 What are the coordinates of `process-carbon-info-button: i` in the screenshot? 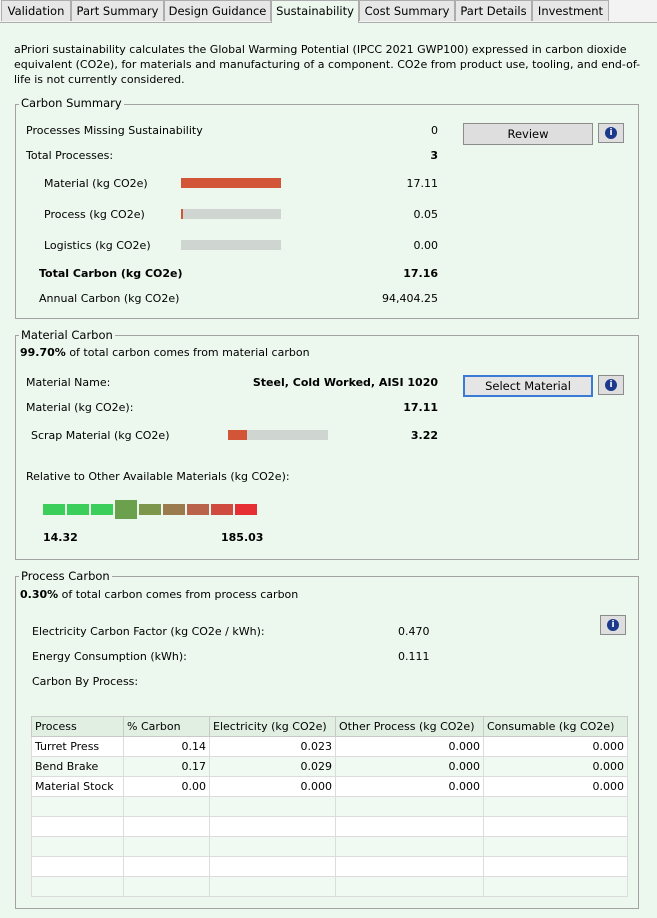 It's located at (613, 625).